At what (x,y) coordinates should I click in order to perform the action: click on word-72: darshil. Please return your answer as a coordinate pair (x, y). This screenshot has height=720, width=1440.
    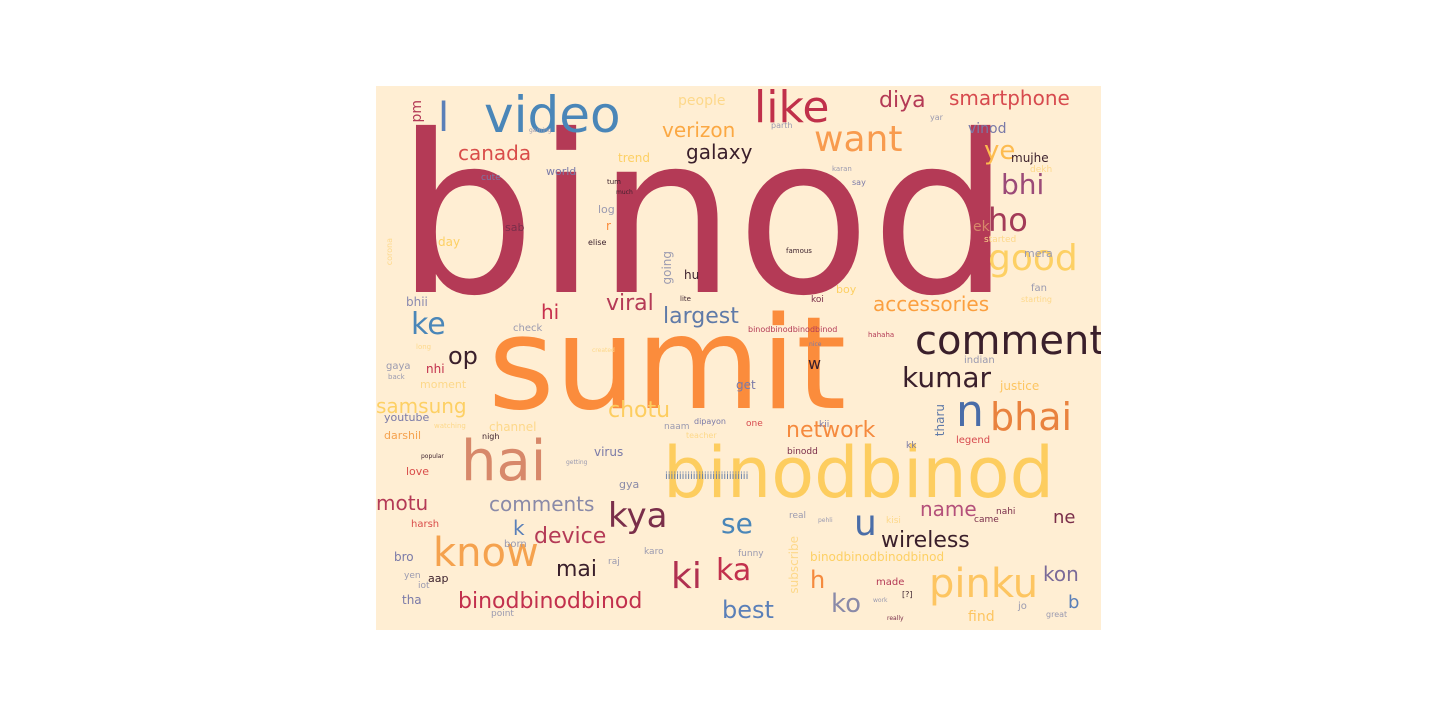
    Looking at the image, I should click on (403, 435).